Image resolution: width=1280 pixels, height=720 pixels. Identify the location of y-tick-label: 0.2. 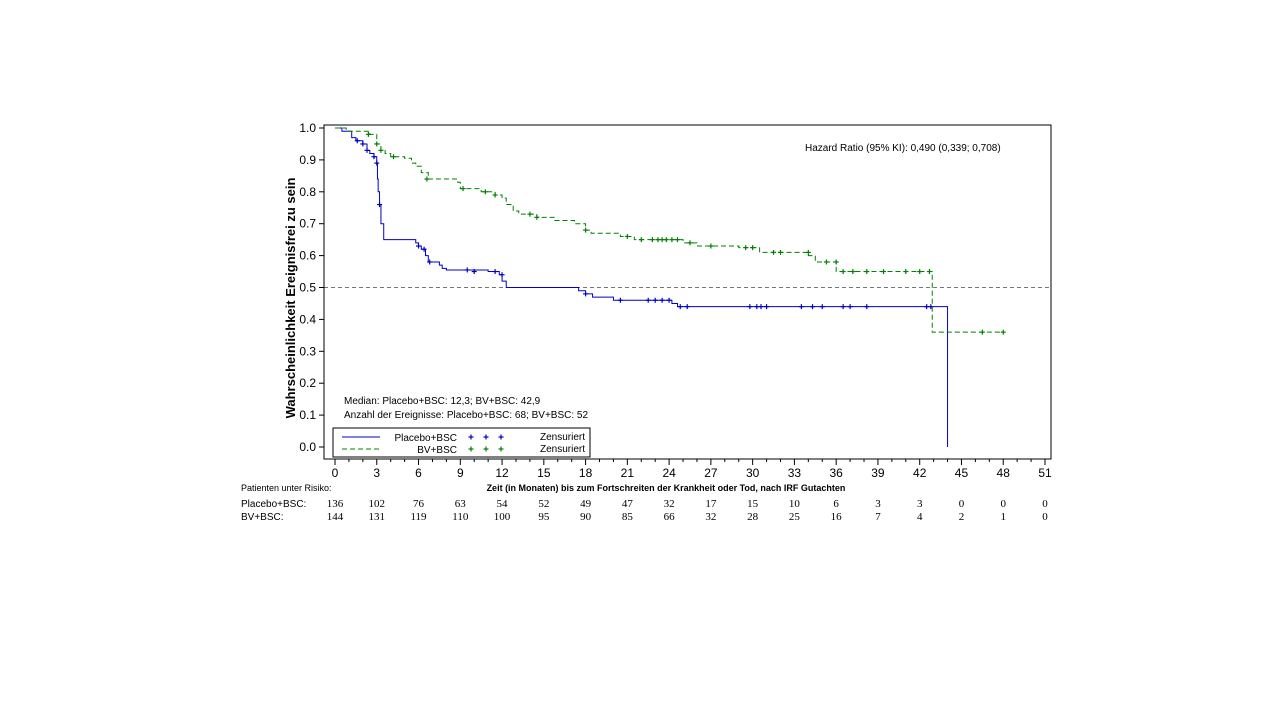
(307, 383).